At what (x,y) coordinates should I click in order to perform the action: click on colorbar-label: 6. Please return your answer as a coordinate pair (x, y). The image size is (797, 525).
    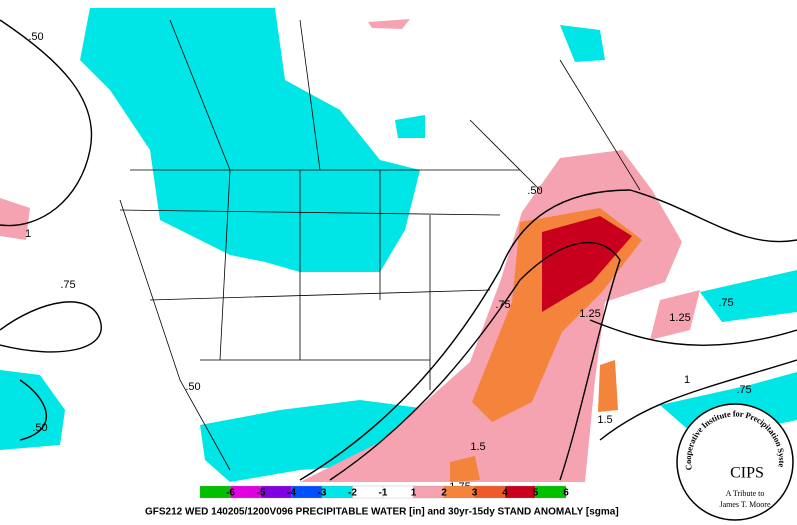
    Looking at the image, I should click on (566, 493).